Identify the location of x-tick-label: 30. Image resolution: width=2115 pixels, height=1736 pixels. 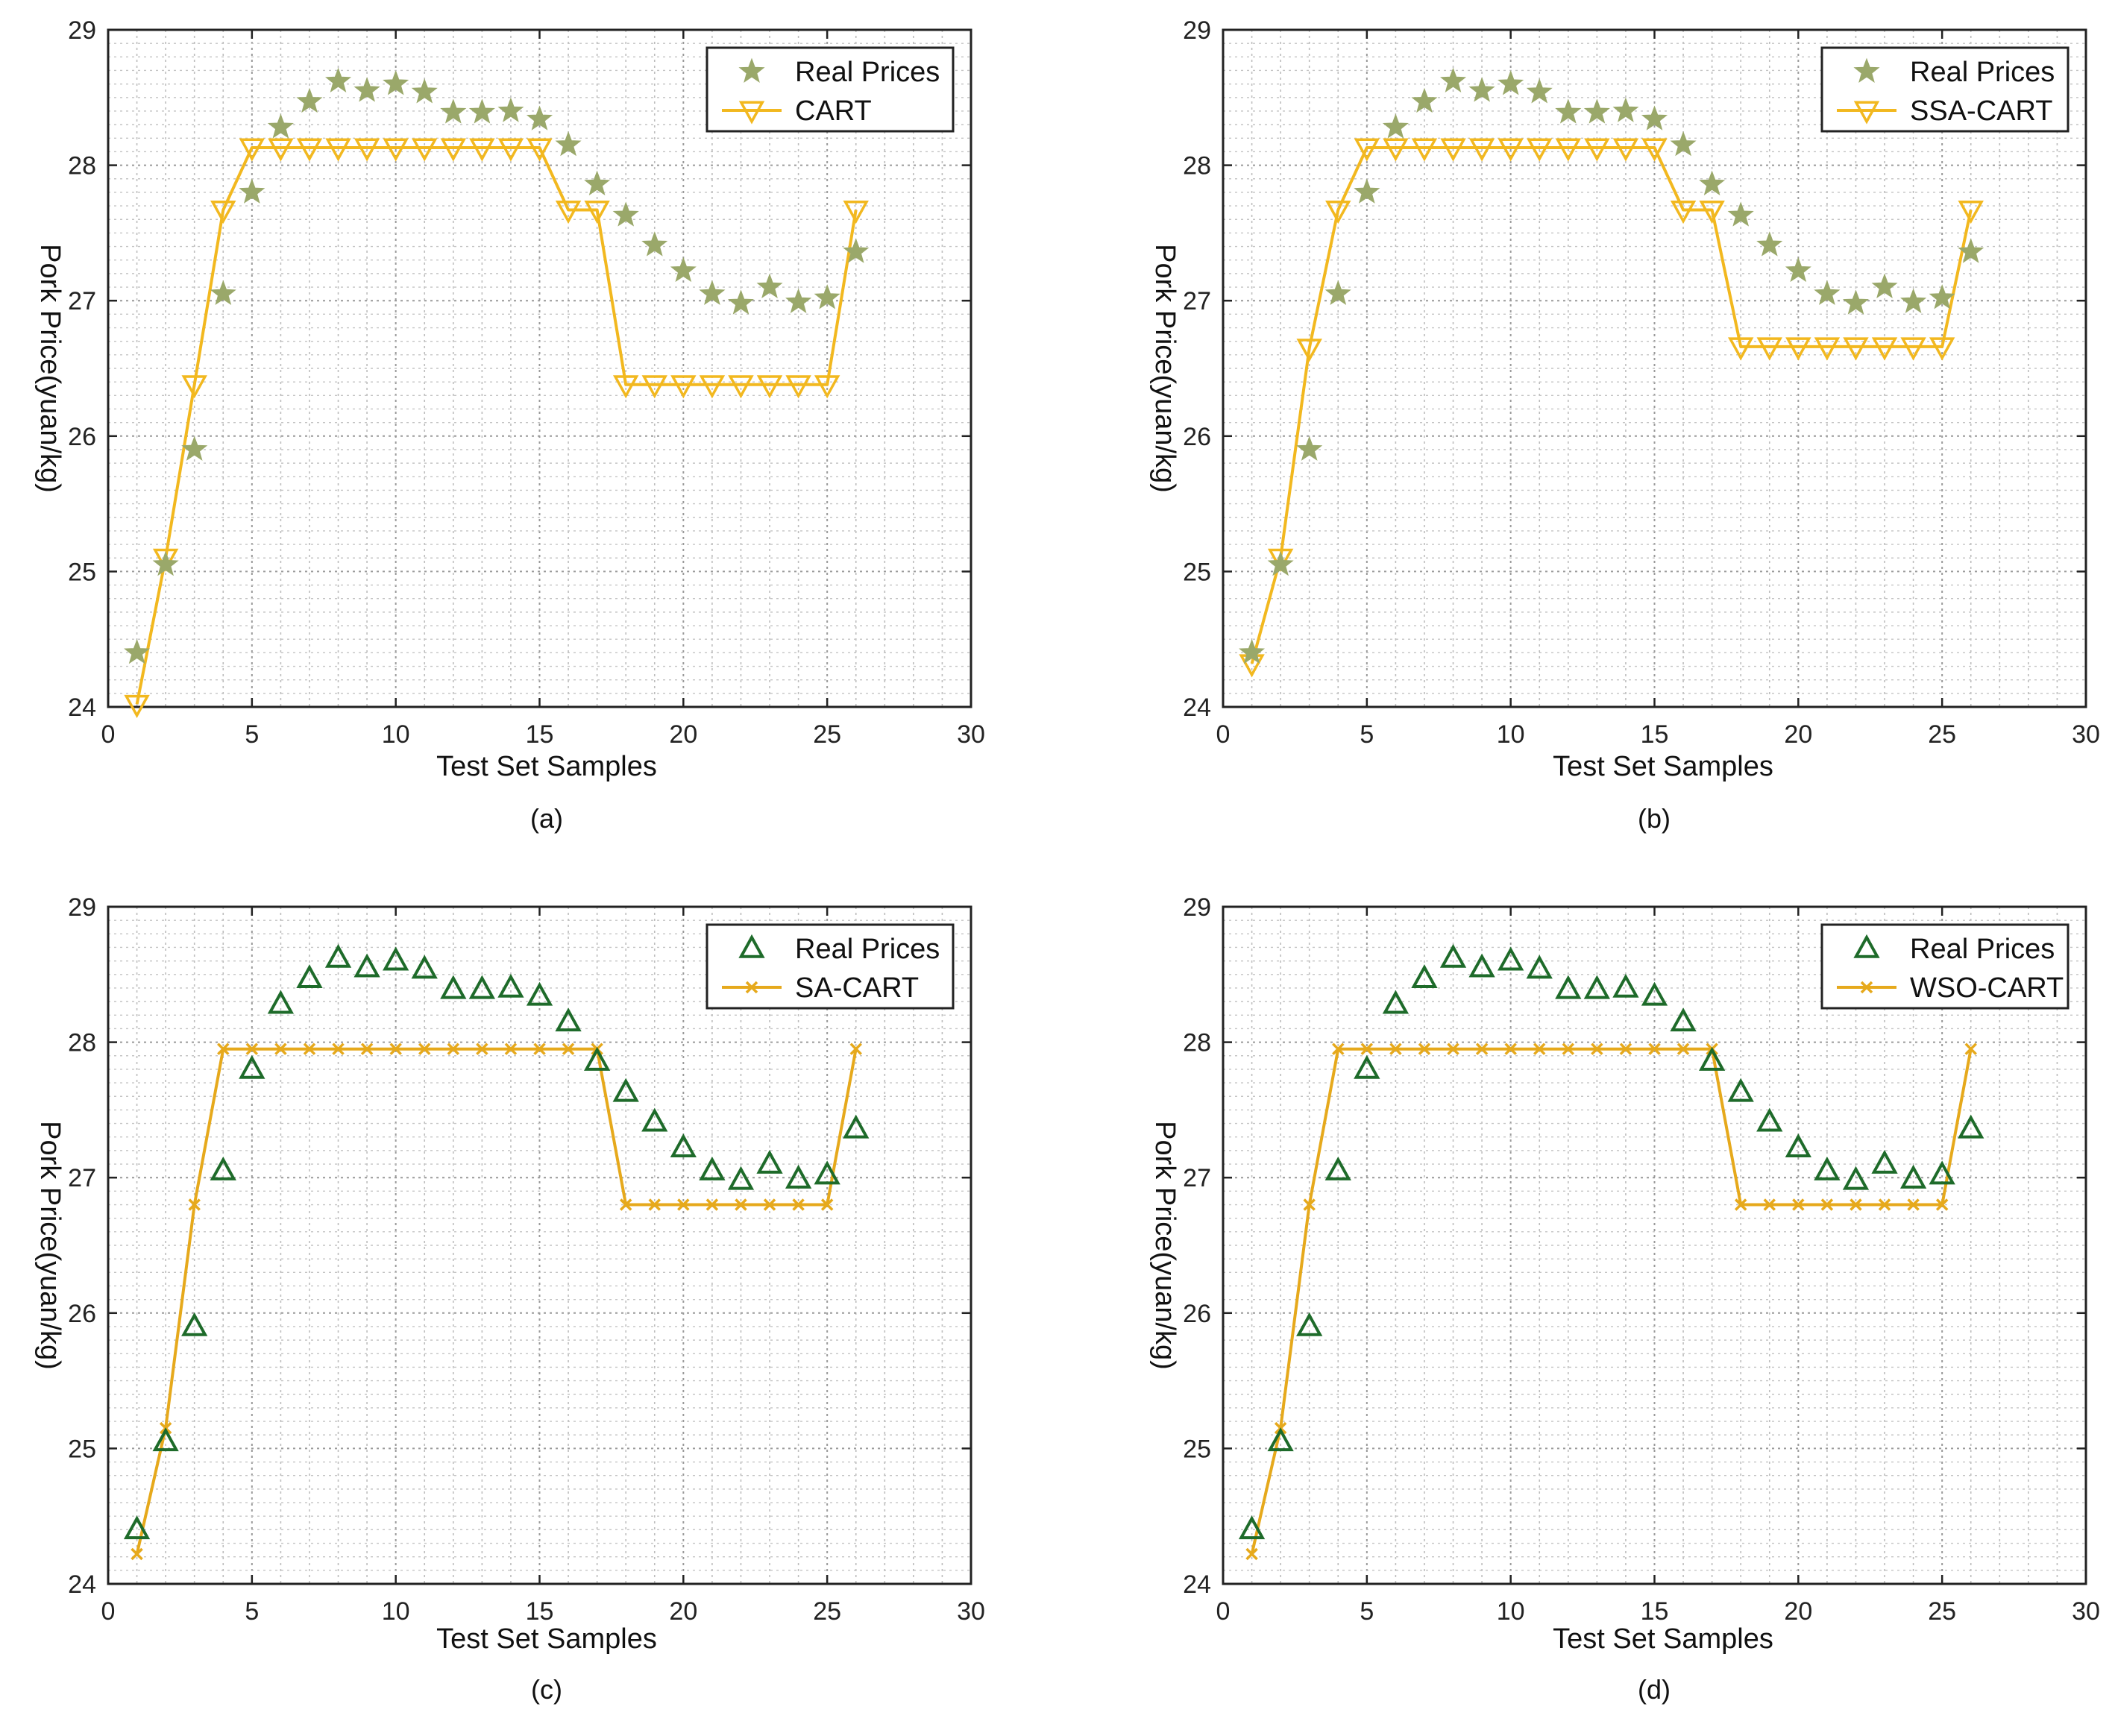
(2086, 1612).